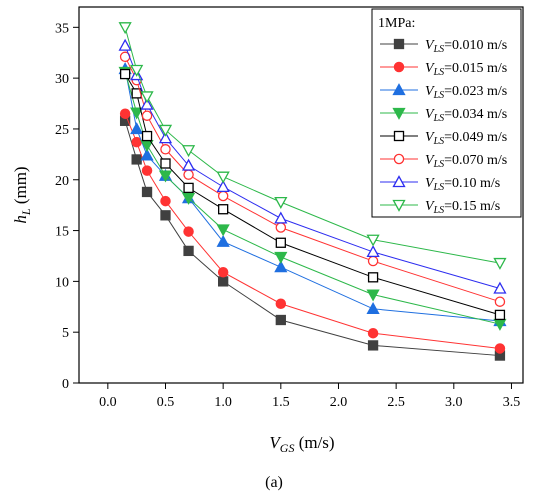 This screenshot has width=550, height=494. I want to click on legend-item: VLS=0.10 m/s, so click(440, 184).